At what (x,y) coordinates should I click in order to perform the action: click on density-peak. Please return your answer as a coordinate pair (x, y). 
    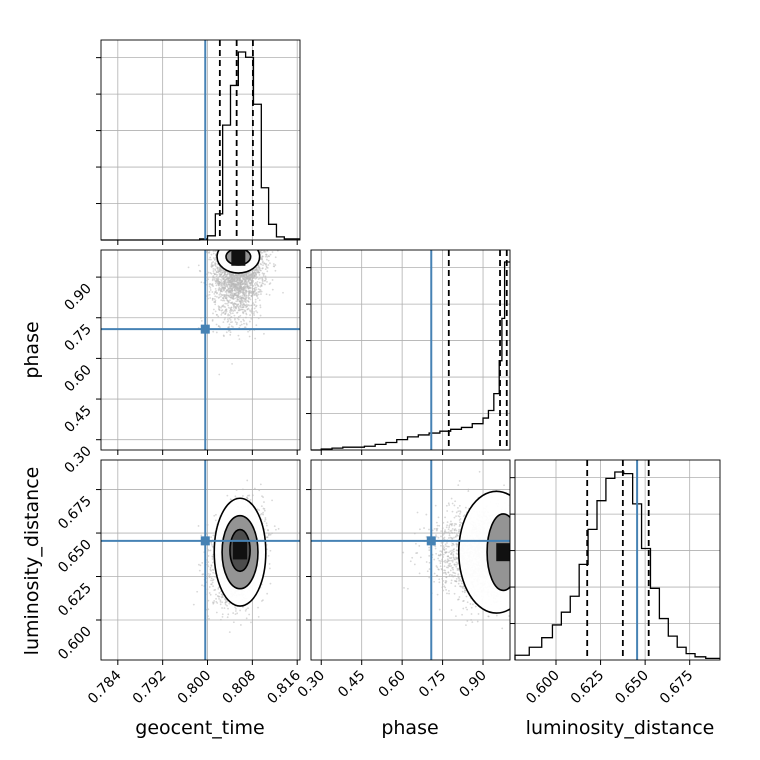
    Looking at the image, I should click on (238, 258).